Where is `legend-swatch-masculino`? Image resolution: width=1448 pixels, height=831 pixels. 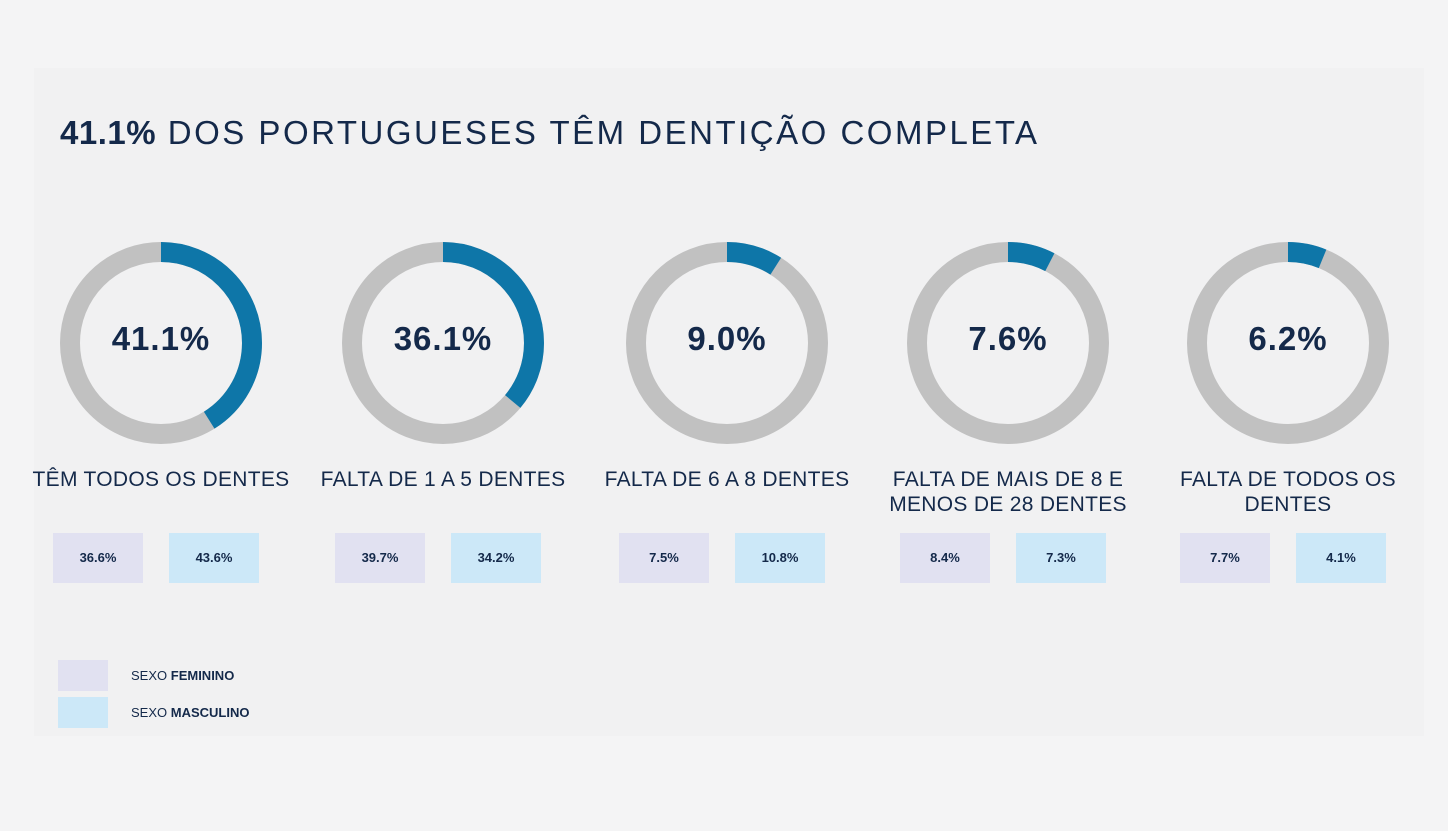
legend-swatch-masculino is located at coordinates (83, 712).